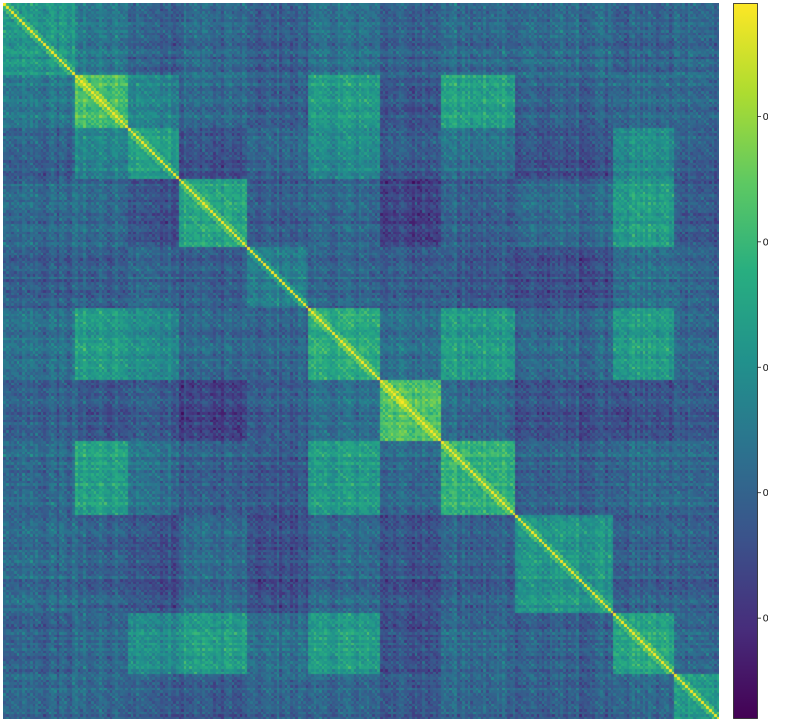 The width and height of the screenshot is (793, 723). What do you see at coordinates (766, 619) in the screenshot?
I see `colorbar-tick-label: 0.5` at bounding box center [766, 619].